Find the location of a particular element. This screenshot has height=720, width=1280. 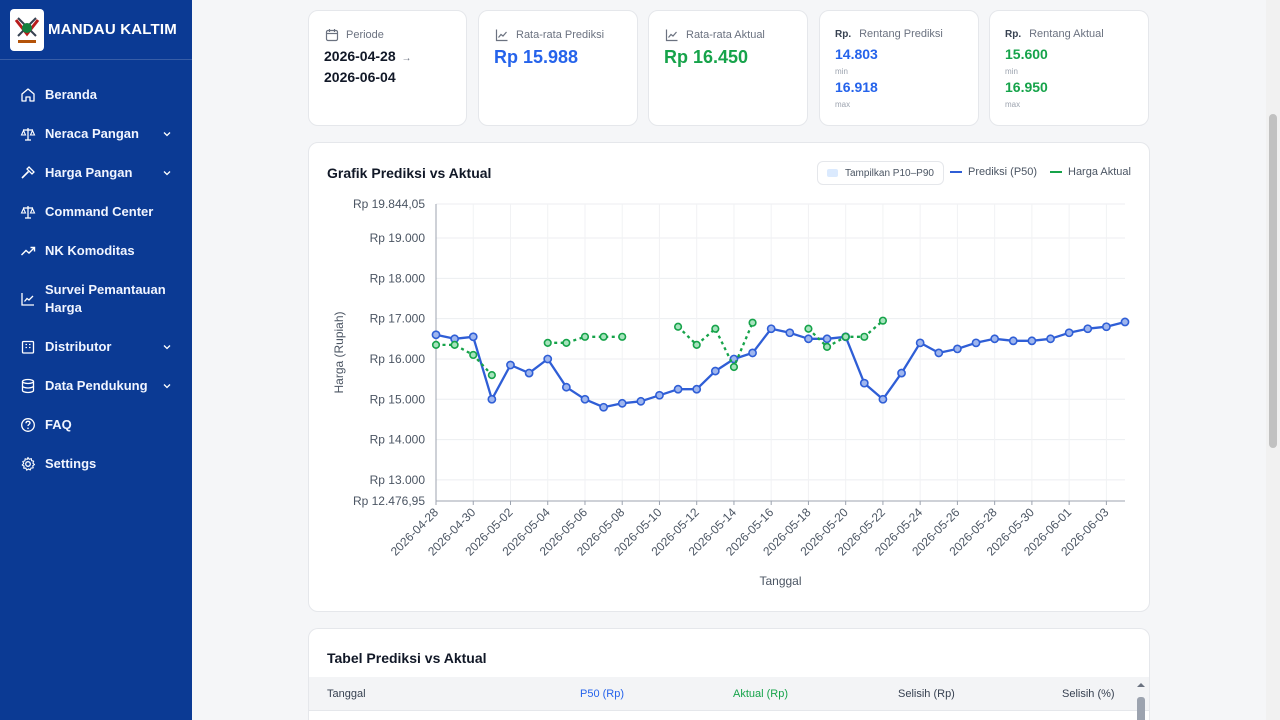

sidebar-item-label: Survei Pemantauan Harga is located at coordinates (105, 298).